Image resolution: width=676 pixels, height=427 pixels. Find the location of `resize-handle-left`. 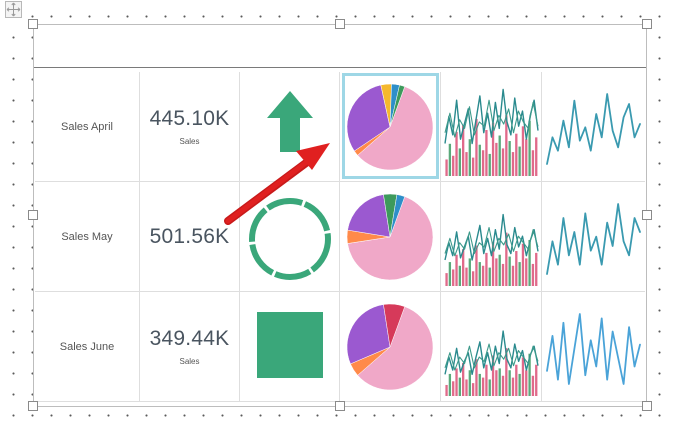

resize-handle-left is located at coordinates (33, 215).